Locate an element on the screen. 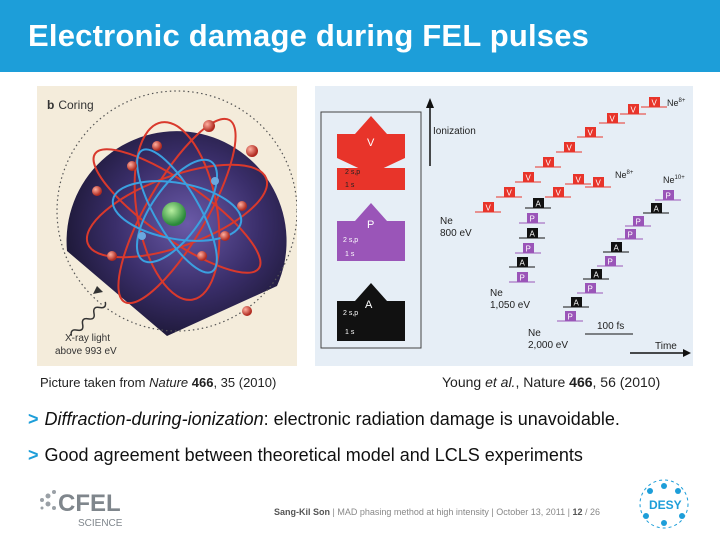 This screenshot has height=540, width=720. ionization-label: Ionization is located at coordinates (454, 131).